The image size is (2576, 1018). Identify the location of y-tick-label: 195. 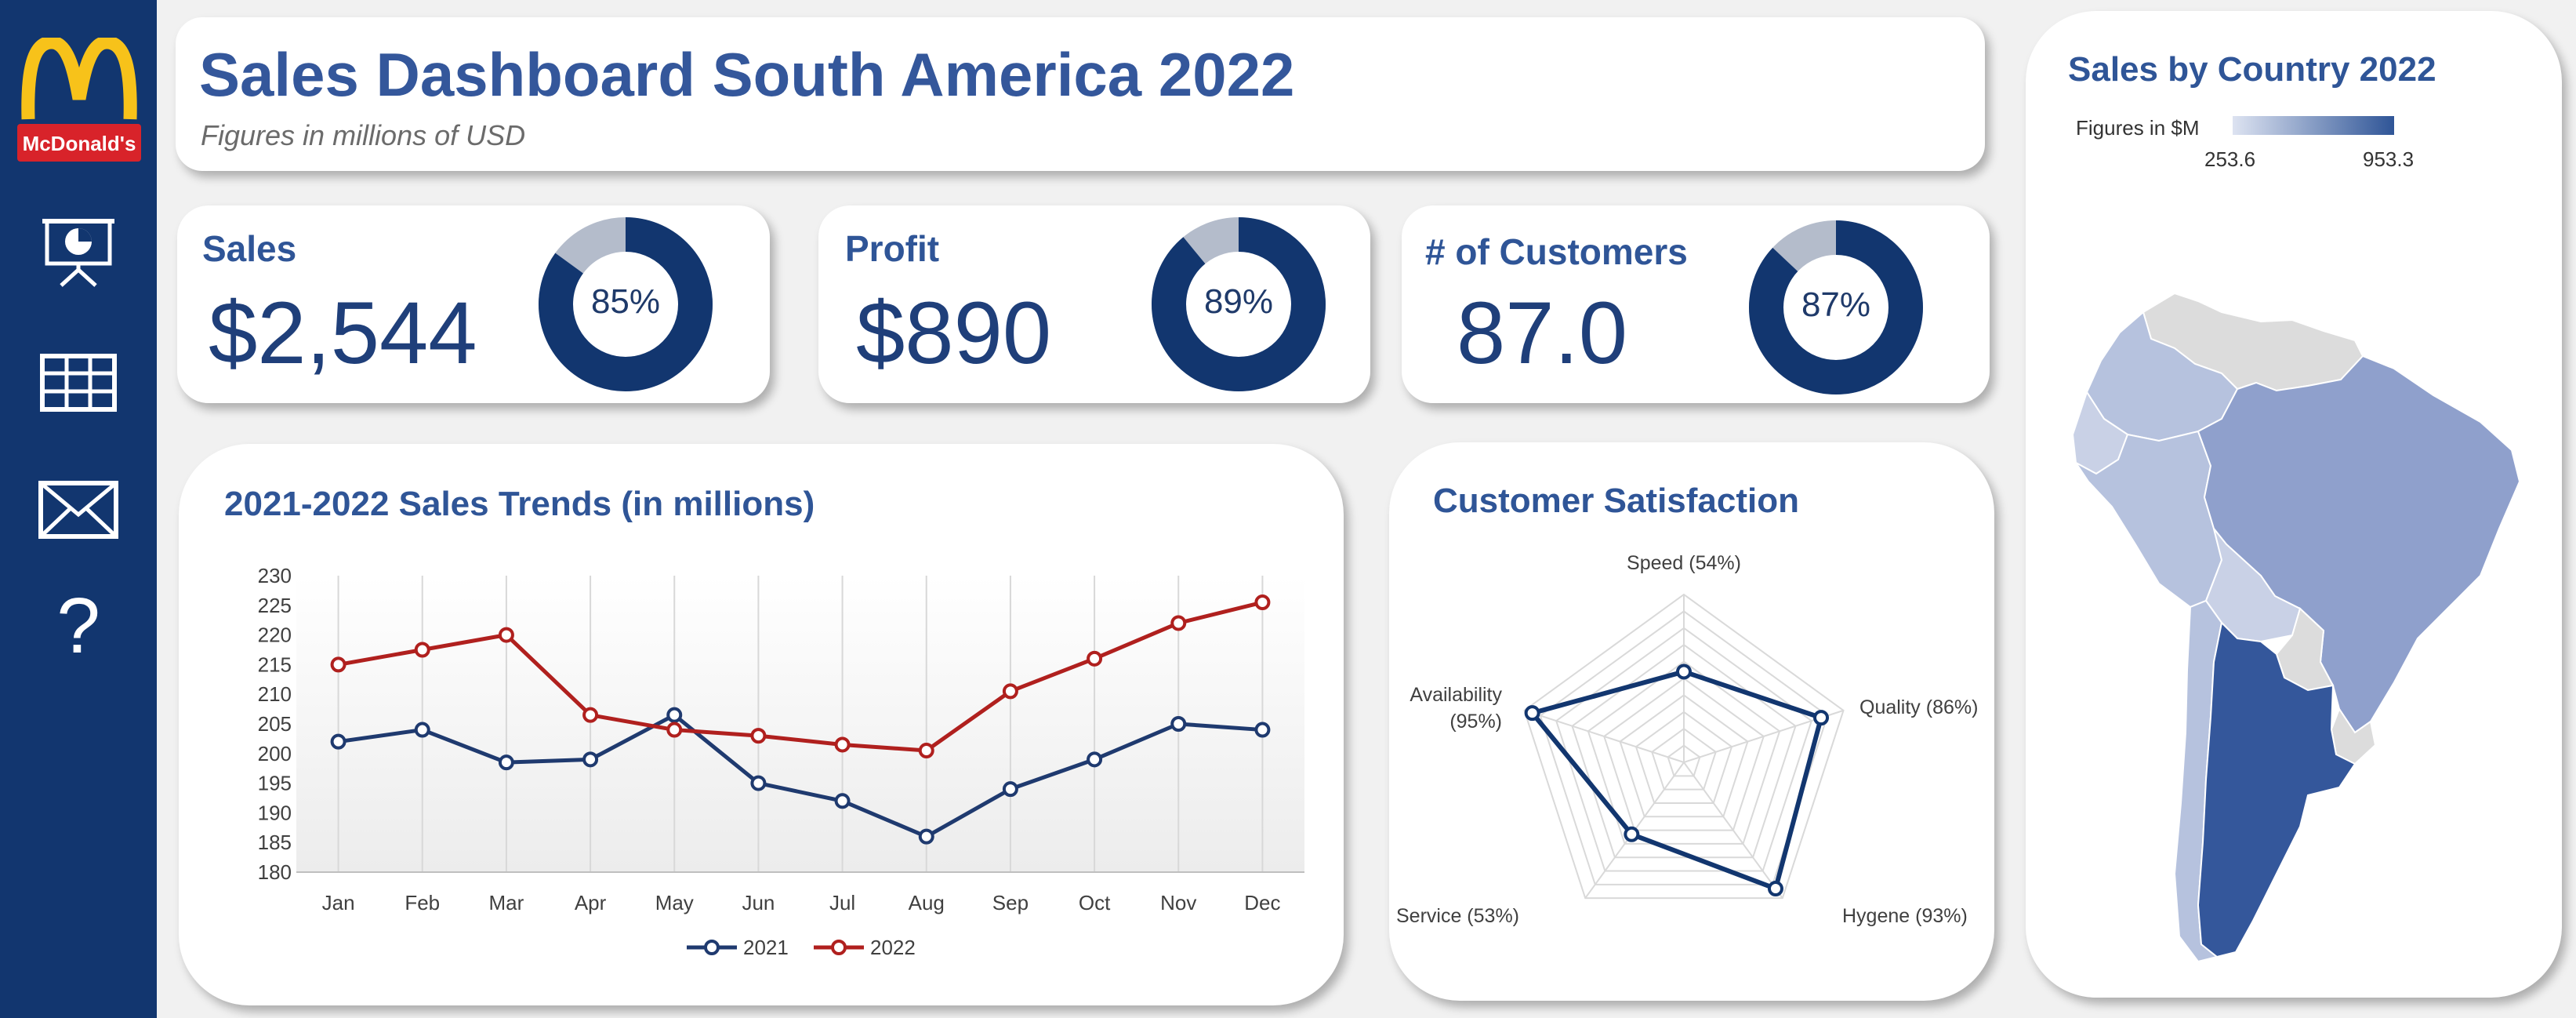
(275, 783).